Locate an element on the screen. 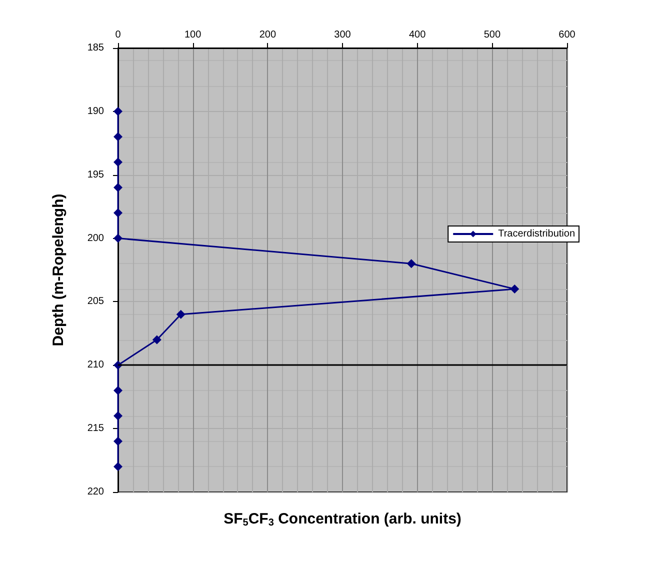  x-tick-label: 200 is located at coordinates (267, 35).